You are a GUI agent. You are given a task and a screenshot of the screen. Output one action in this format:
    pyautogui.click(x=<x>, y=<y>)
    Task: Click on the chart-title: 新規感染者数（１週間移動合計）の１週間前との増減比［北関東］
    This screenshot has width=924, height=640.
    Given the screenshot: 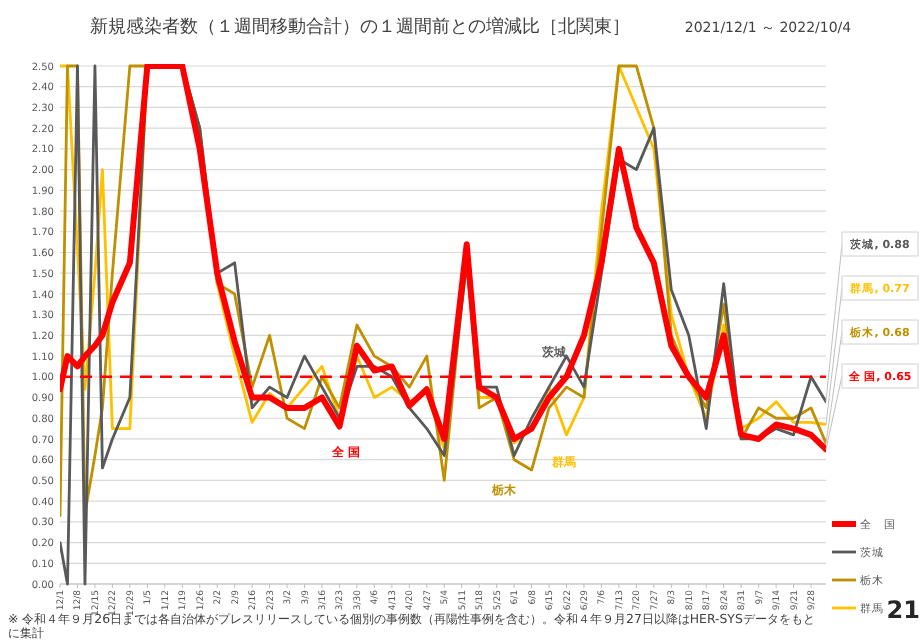 What is the action you would take?
    pyautogui.click(x=360, y=27)
    